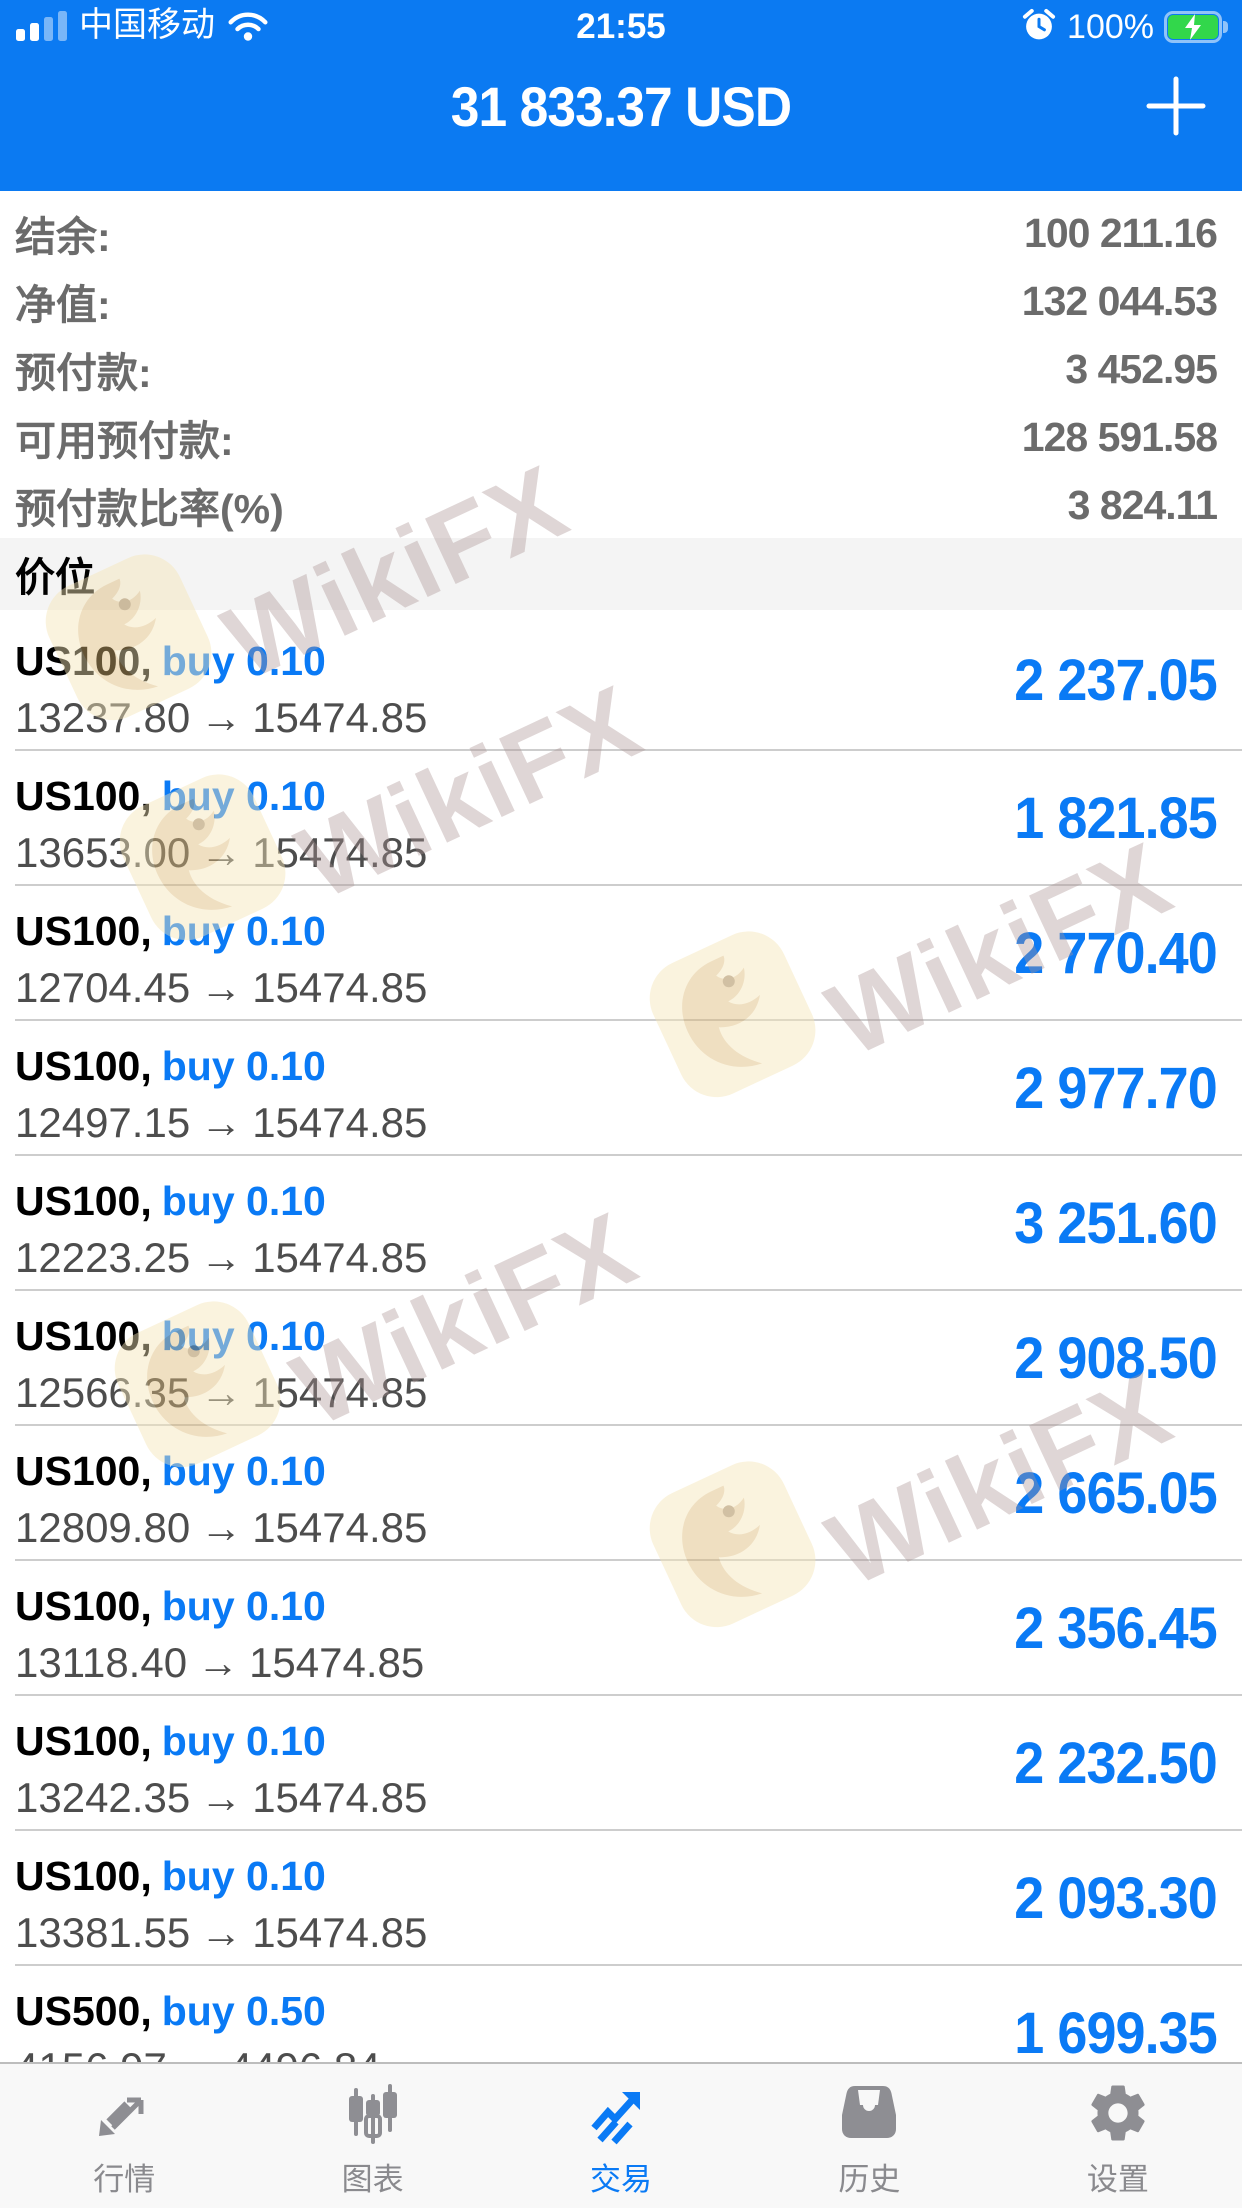 This screenshot has width=1242, height=2208. I want to click on current-price: 4496.84, so click(305, 2053).